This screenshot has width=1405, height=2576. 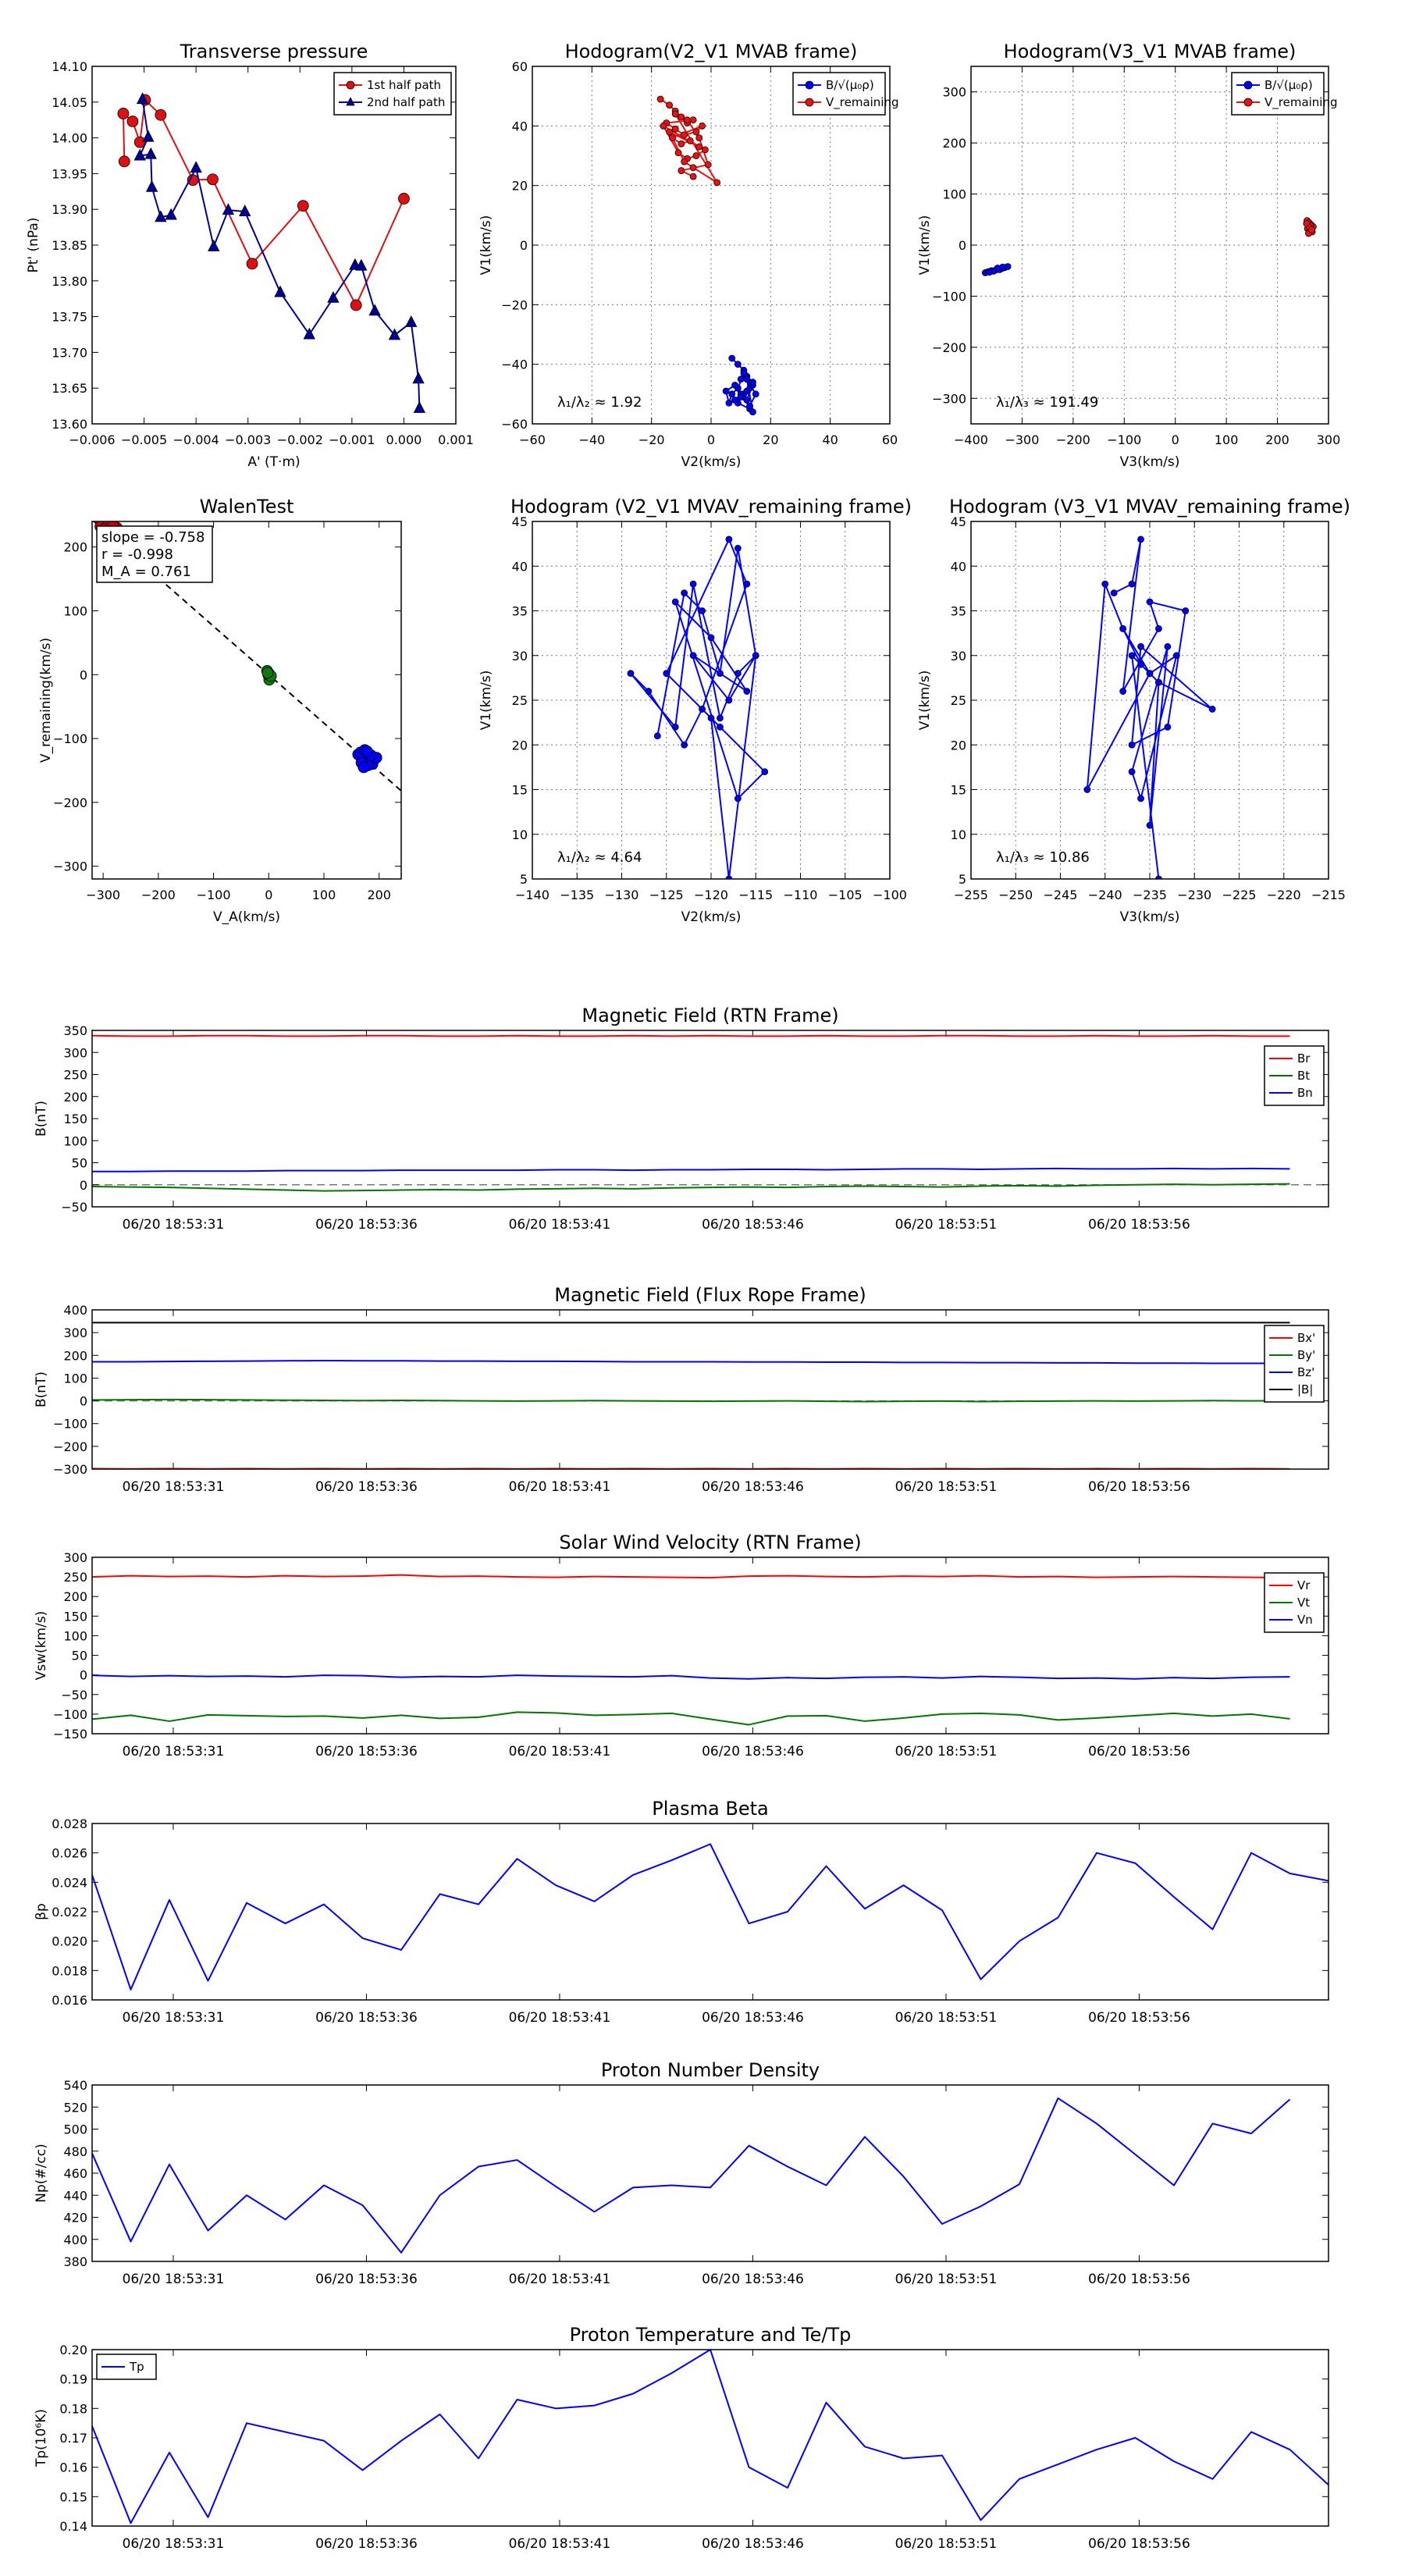 What do you see at coordinates (1304, 1058) in the screenshot?
I see `legend-label: Br` at bounding box center [1304, 1058].